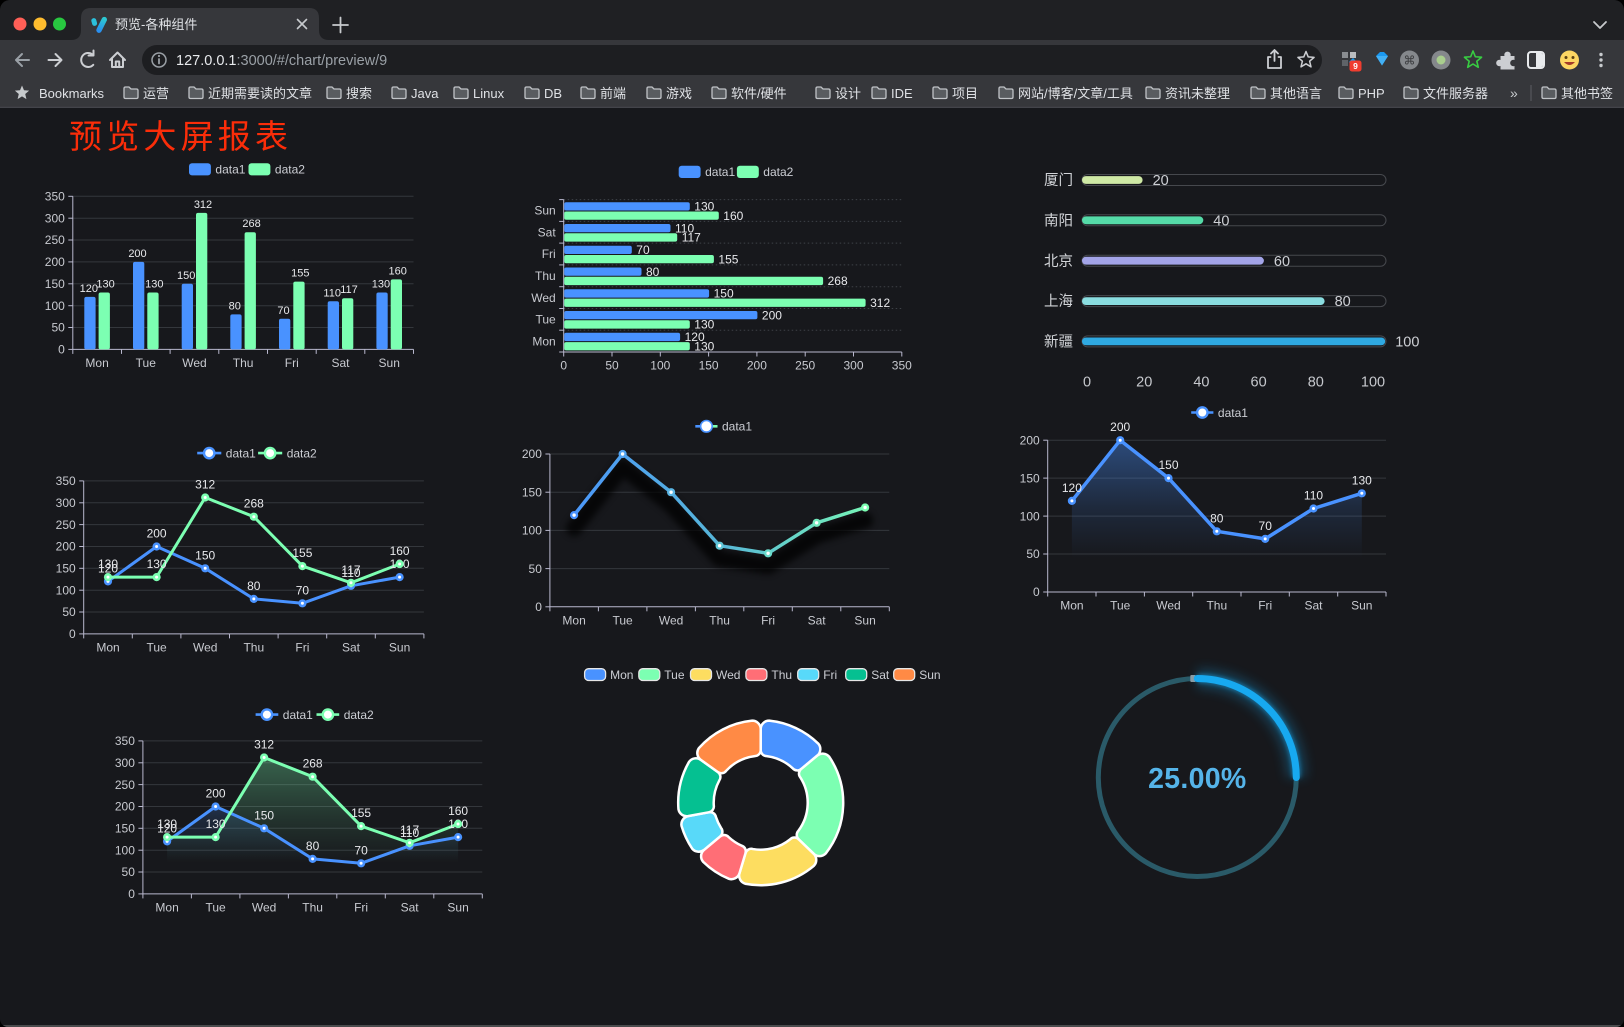 The image size is (1624, 1027). Describe the element at coordinates (864, 620) in the screenshot. I see `svg-text: Sun` at that location.